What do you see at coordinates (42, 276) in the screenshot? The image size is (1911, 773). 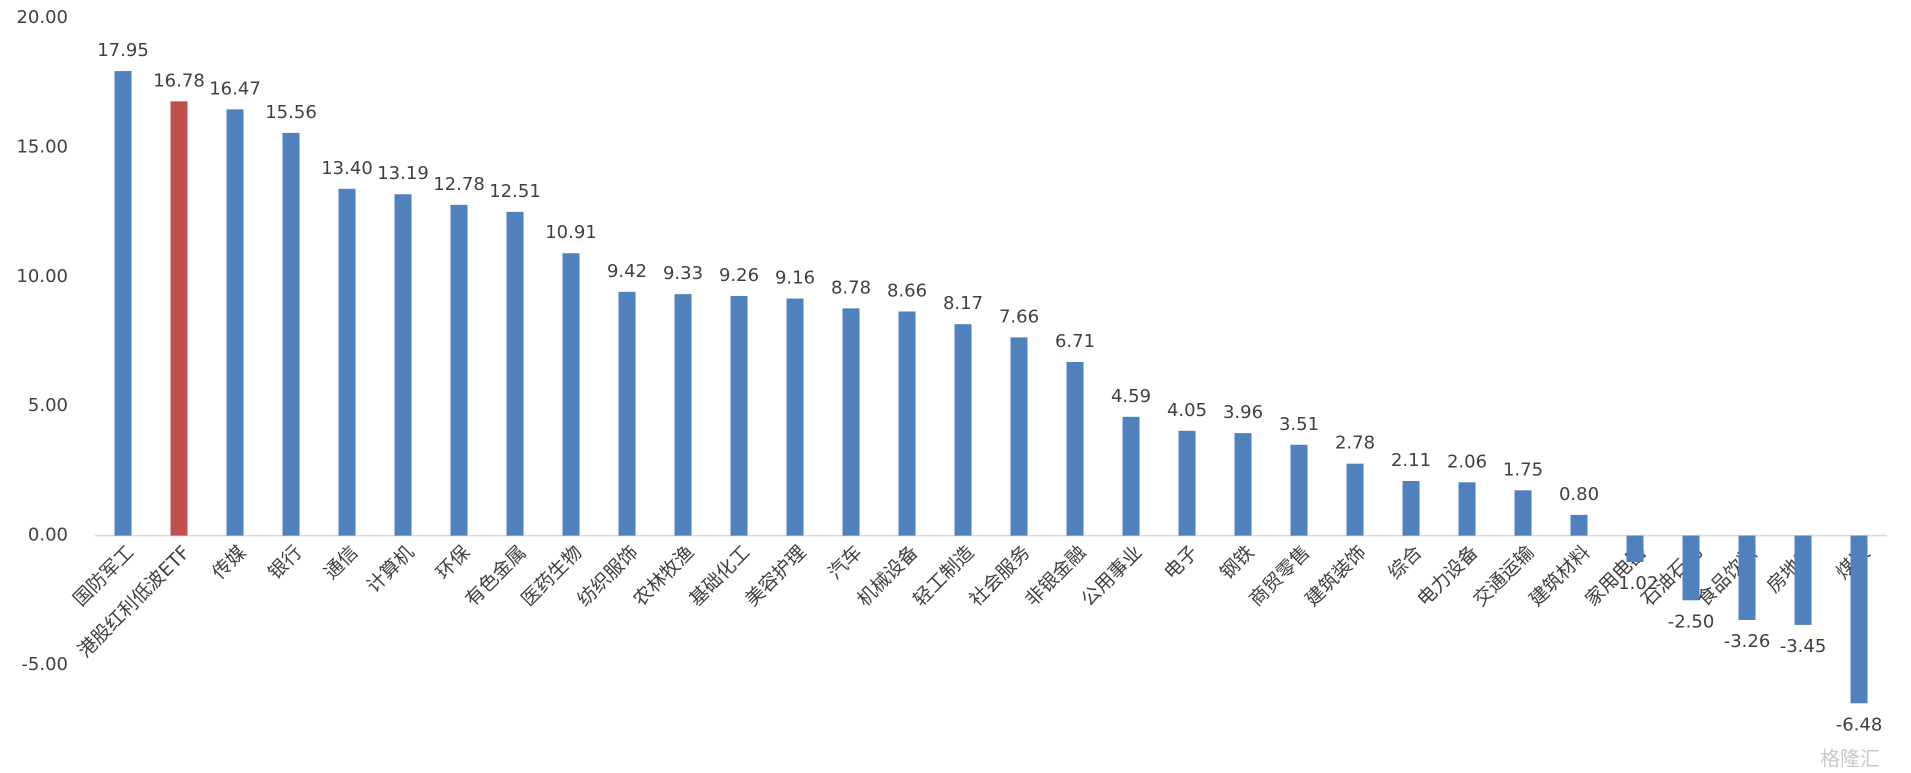 I see `y-tick-label: 10.00` at bounding box center [42, 276].